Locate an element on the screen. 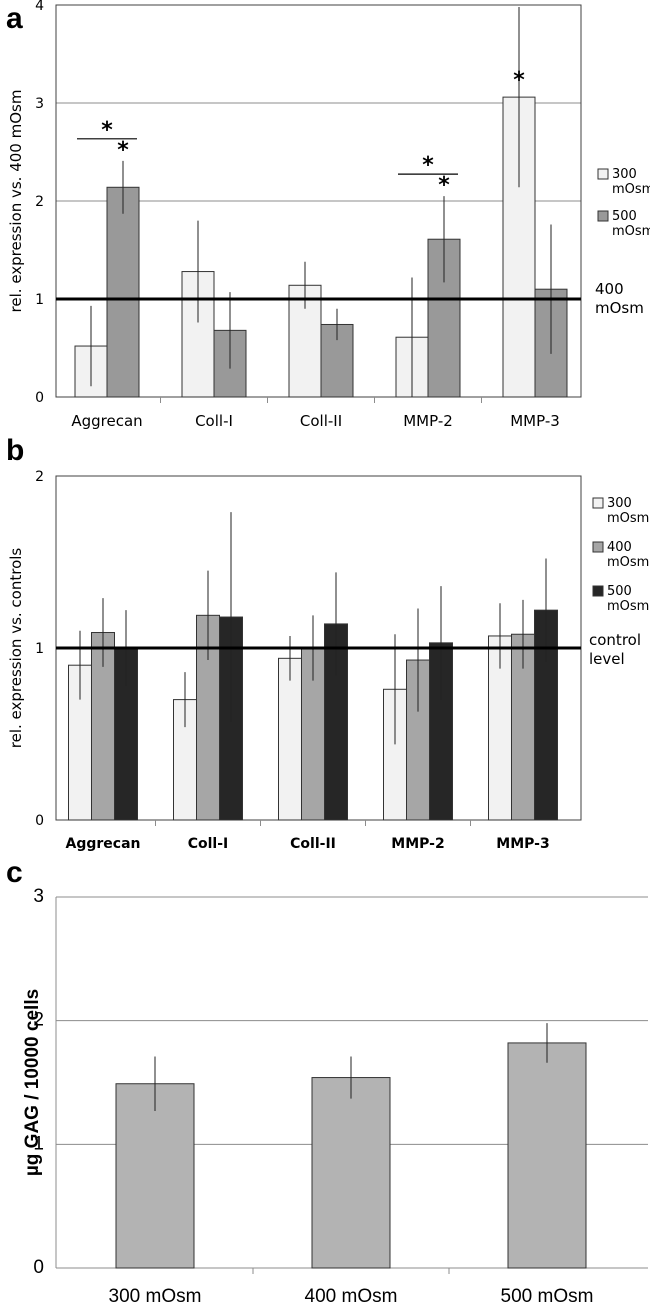 The width and height of the screenshot is (650, 1308). reference-label: mOsm is located at coordinates (619, 308).